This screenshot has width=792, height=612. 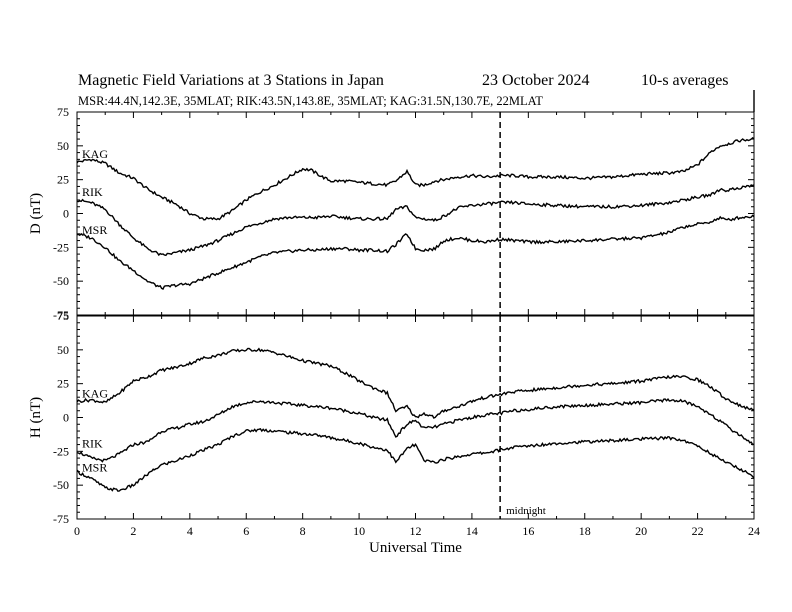 I want to click on chart-date: 23 October 2024, so click(x=536, y=80).